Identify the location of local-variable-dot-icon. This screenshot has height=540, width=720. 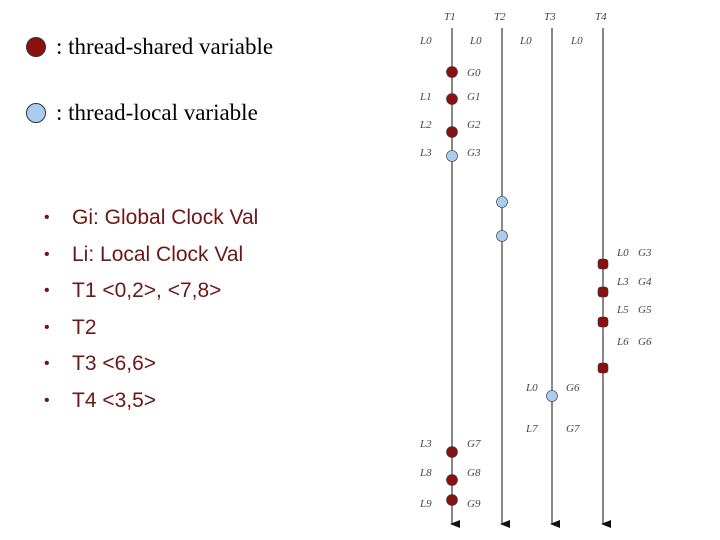
(36, 113).